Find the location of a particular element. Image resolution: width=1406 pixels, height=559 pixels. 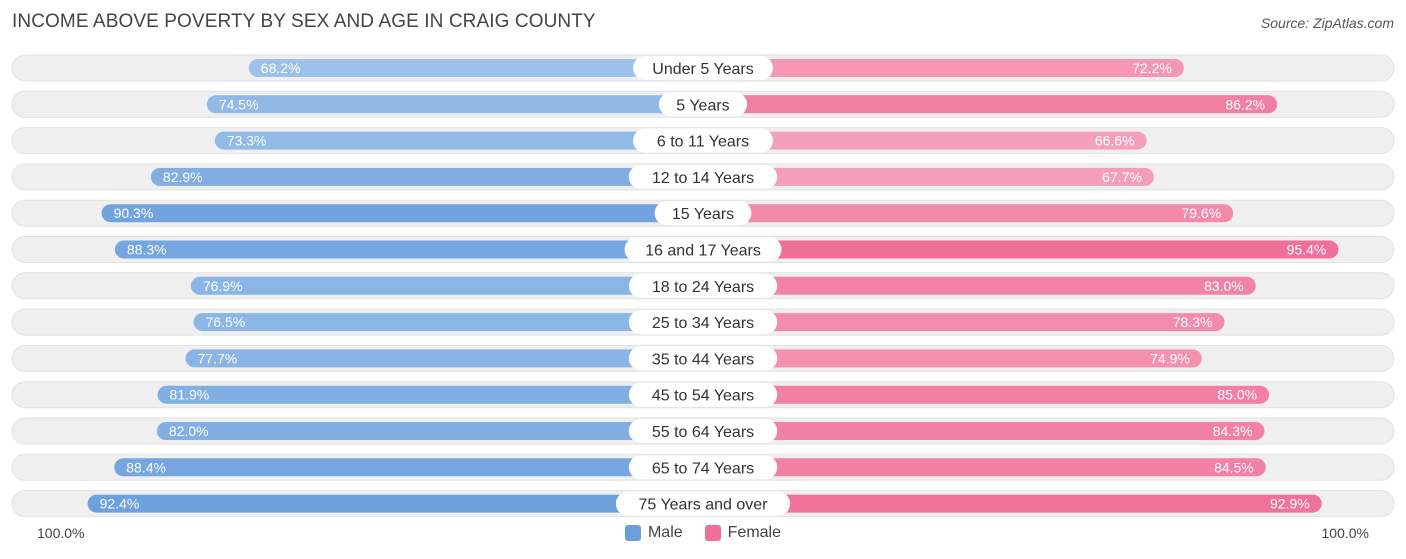

category-label: 16 and 17 Years is located at coordinates (703, 251).